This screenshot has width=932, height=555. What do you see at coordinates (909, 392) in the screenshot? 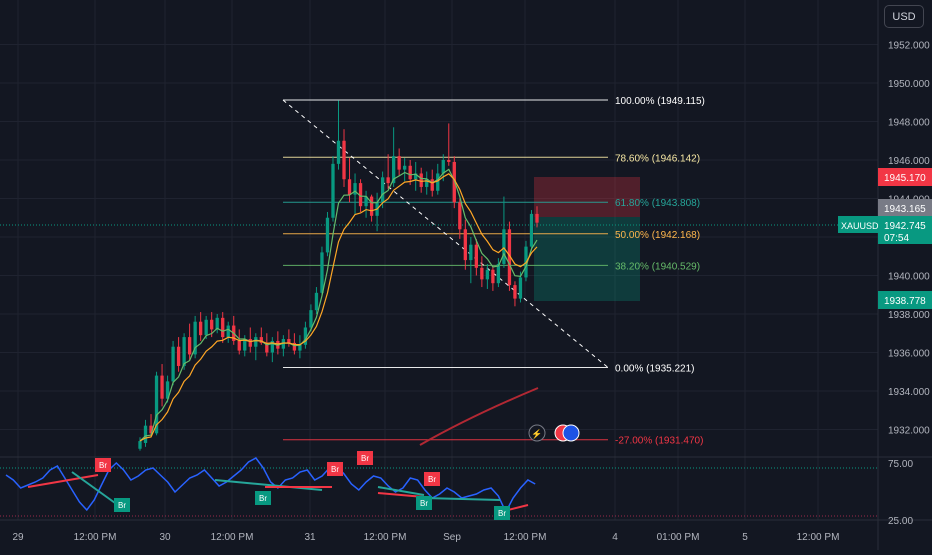
I see `price-tick-label: 1934.000` at bounding box center [909, 392].